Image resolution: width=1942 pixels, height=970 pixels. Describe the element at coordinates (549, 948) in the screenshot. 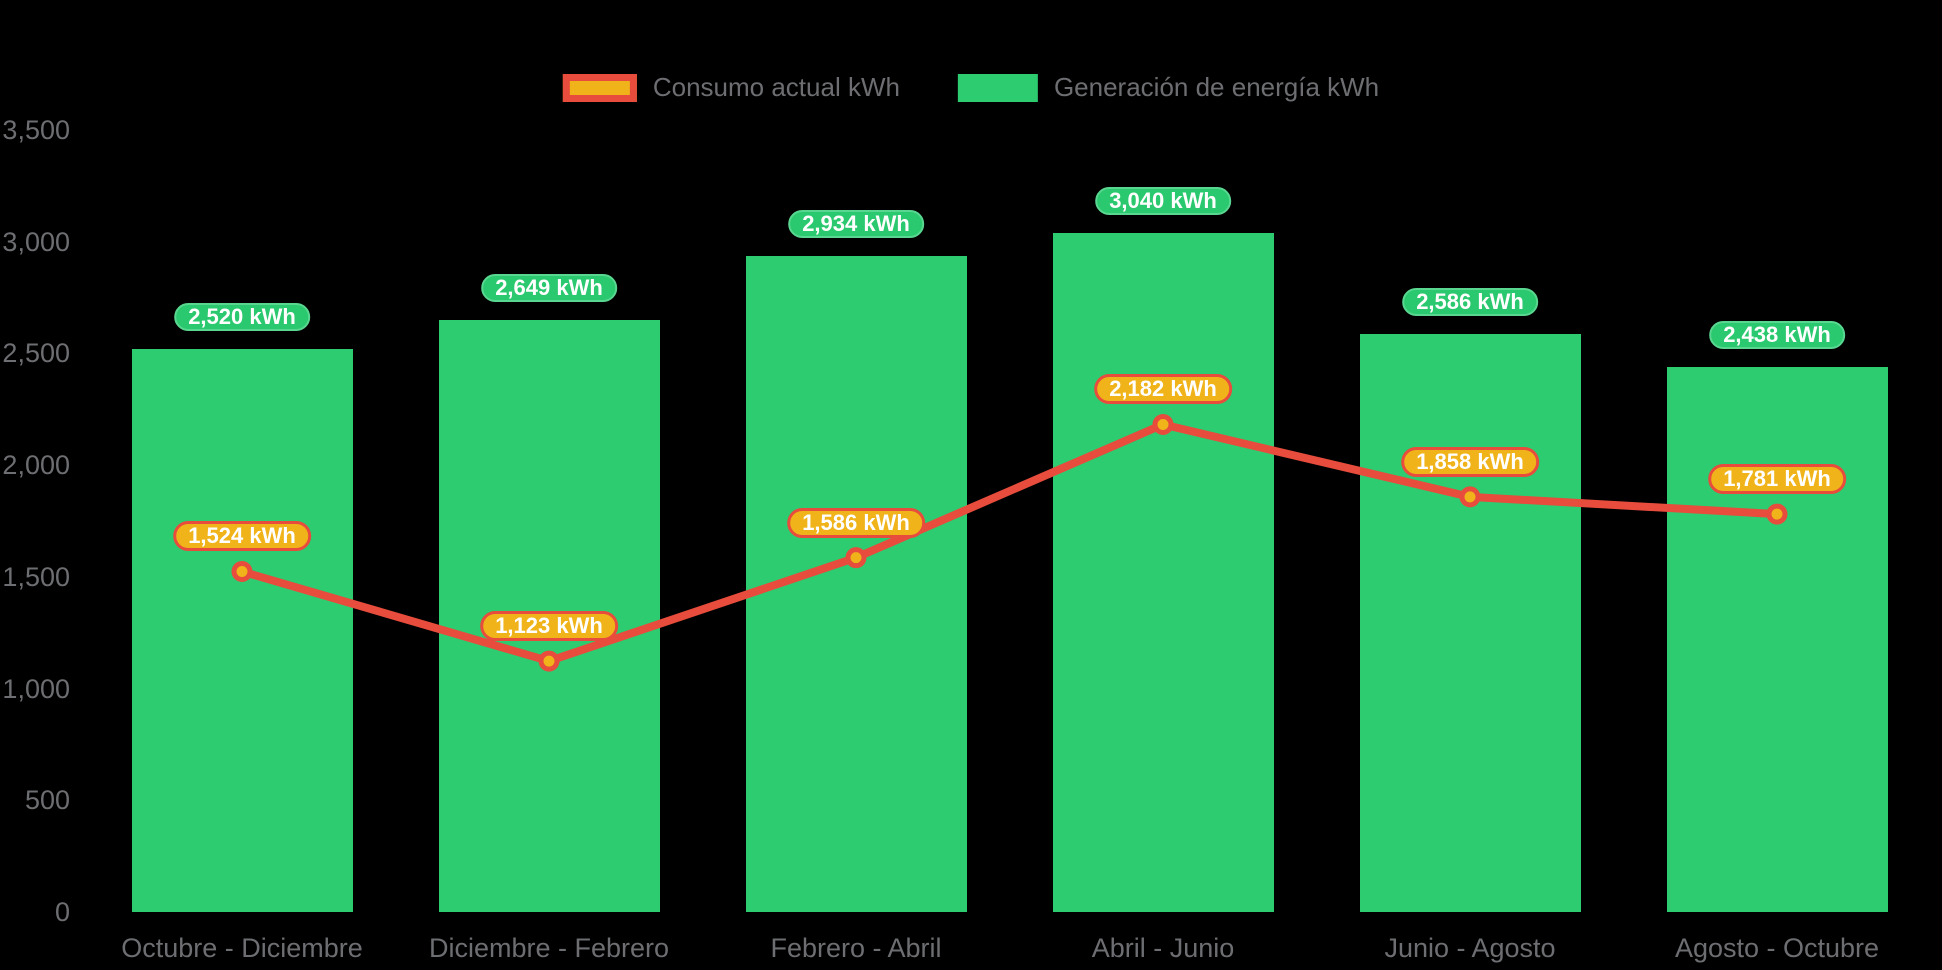

I see `x-axis-category-label: Diciembre - Febrero` at that location.